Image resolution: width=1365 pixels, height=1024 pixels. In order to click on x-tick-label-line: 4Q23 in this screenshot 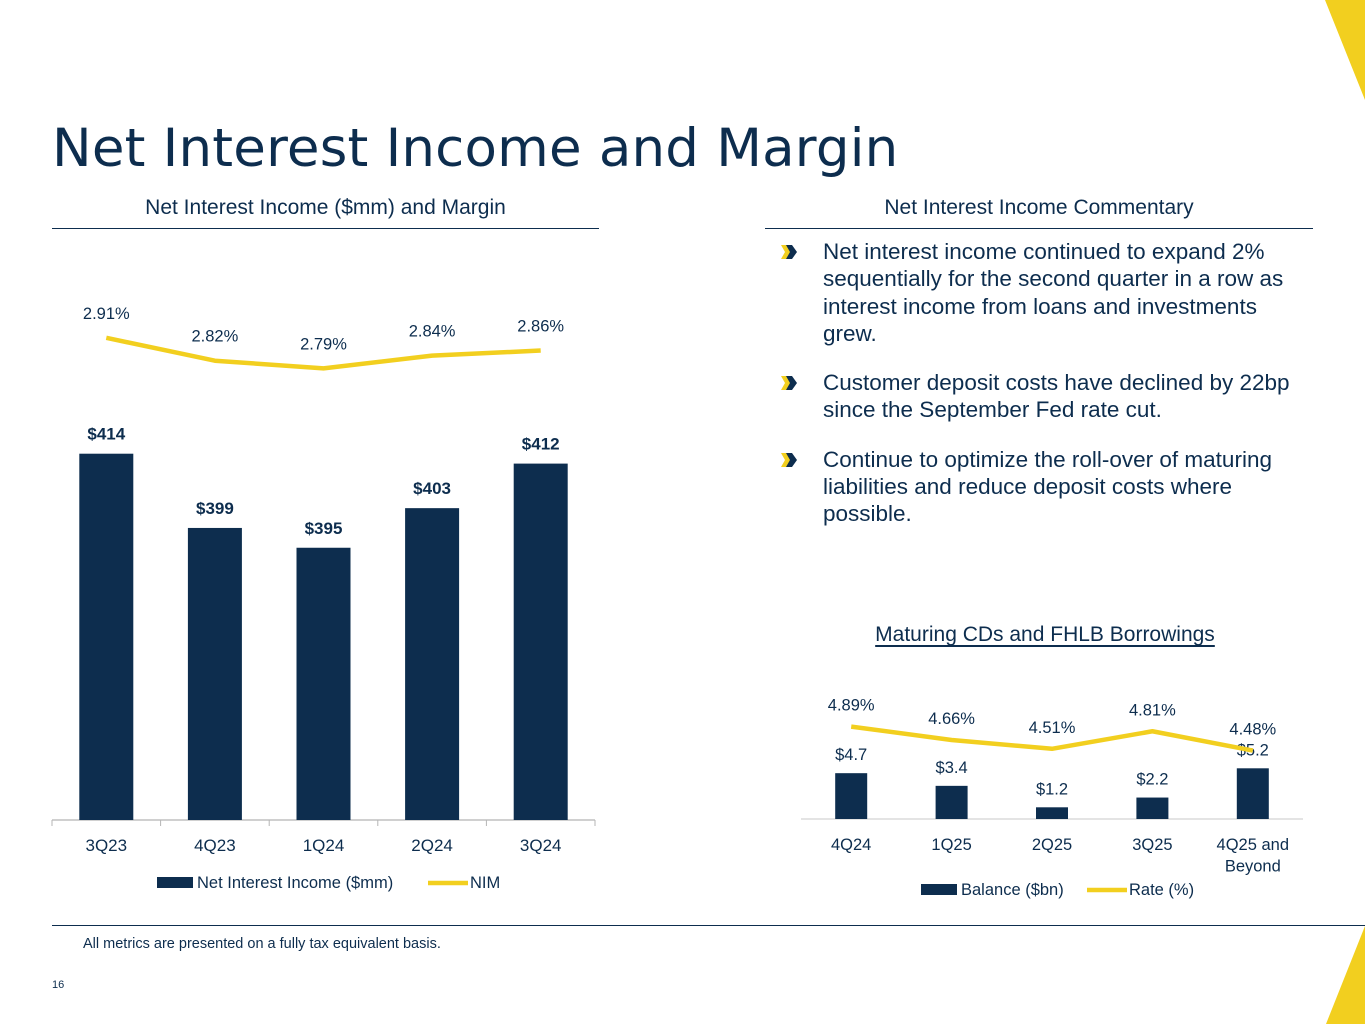, I will do `click(215, 845)`.